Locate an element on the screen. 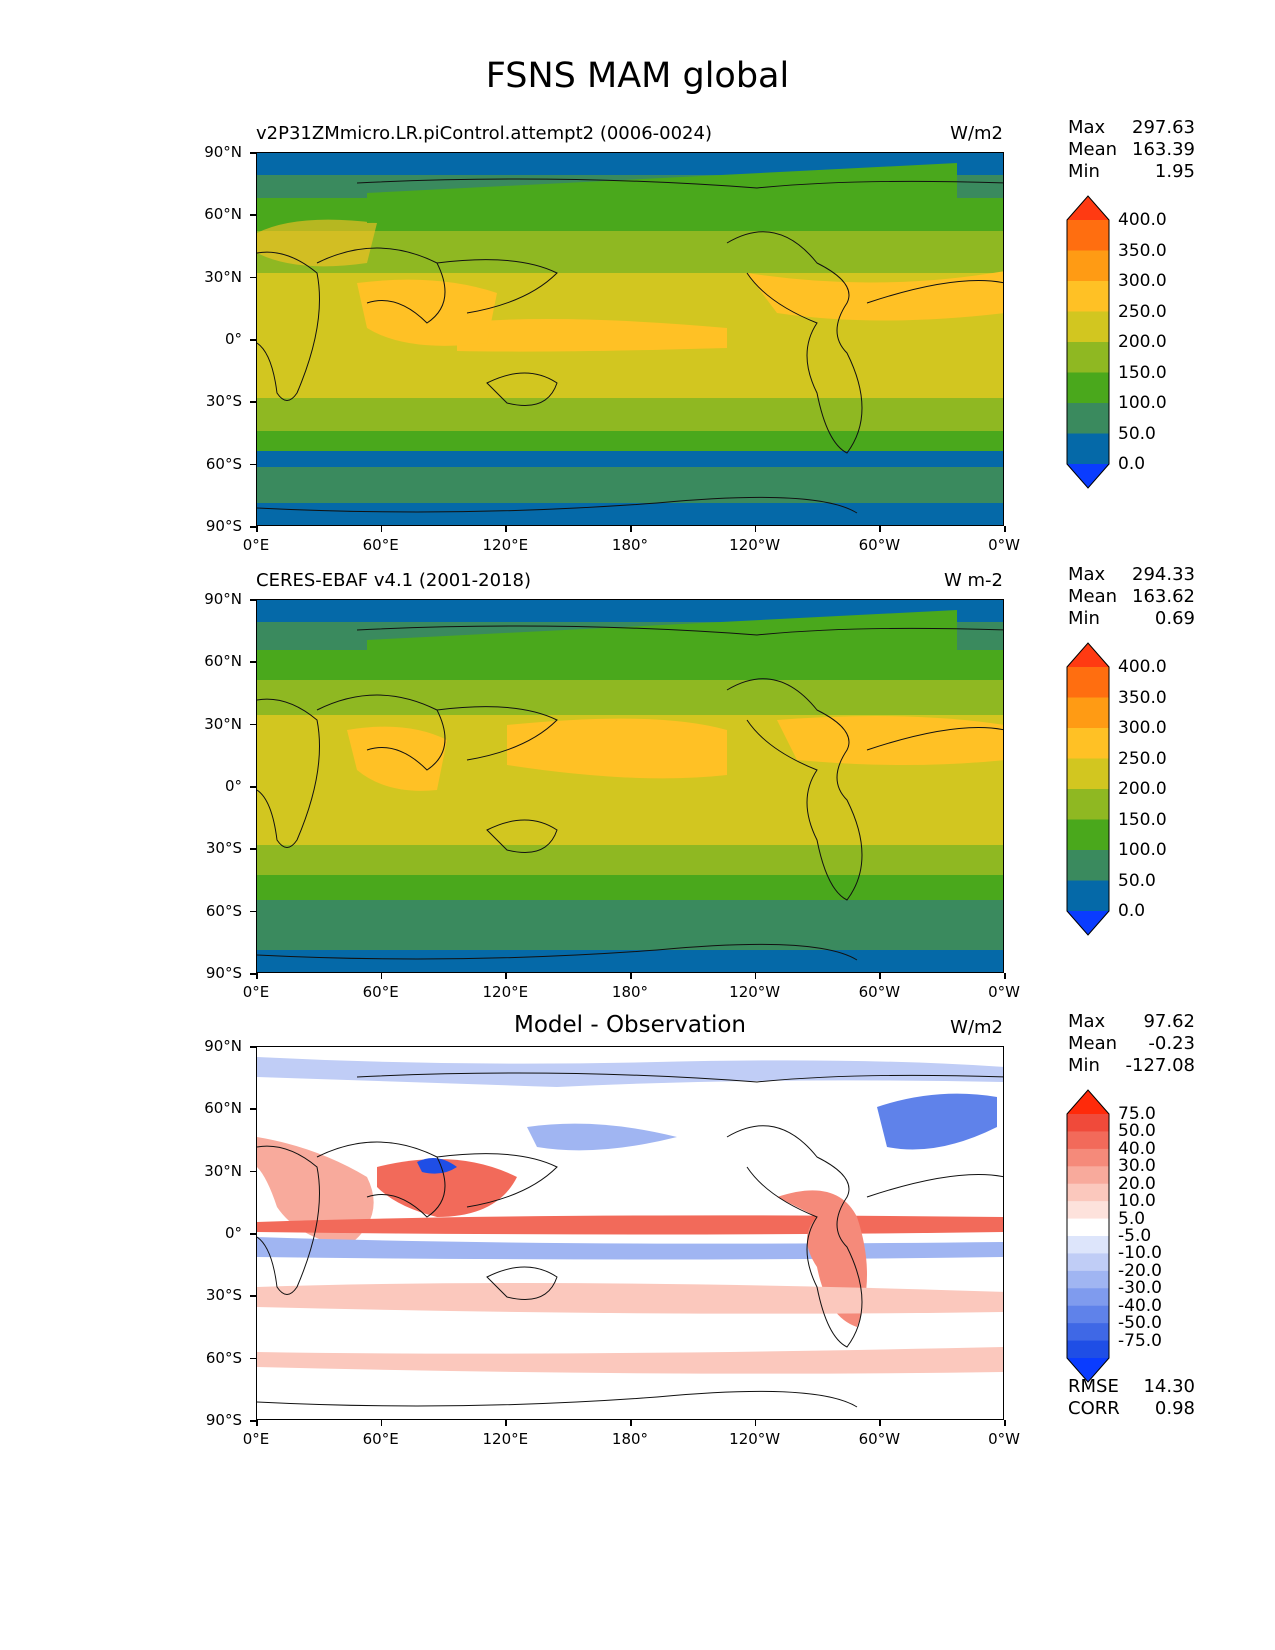 The image size is (1275, 1650). colorbar-tick-label: 350.0 is located at coordinates (1142, 697).